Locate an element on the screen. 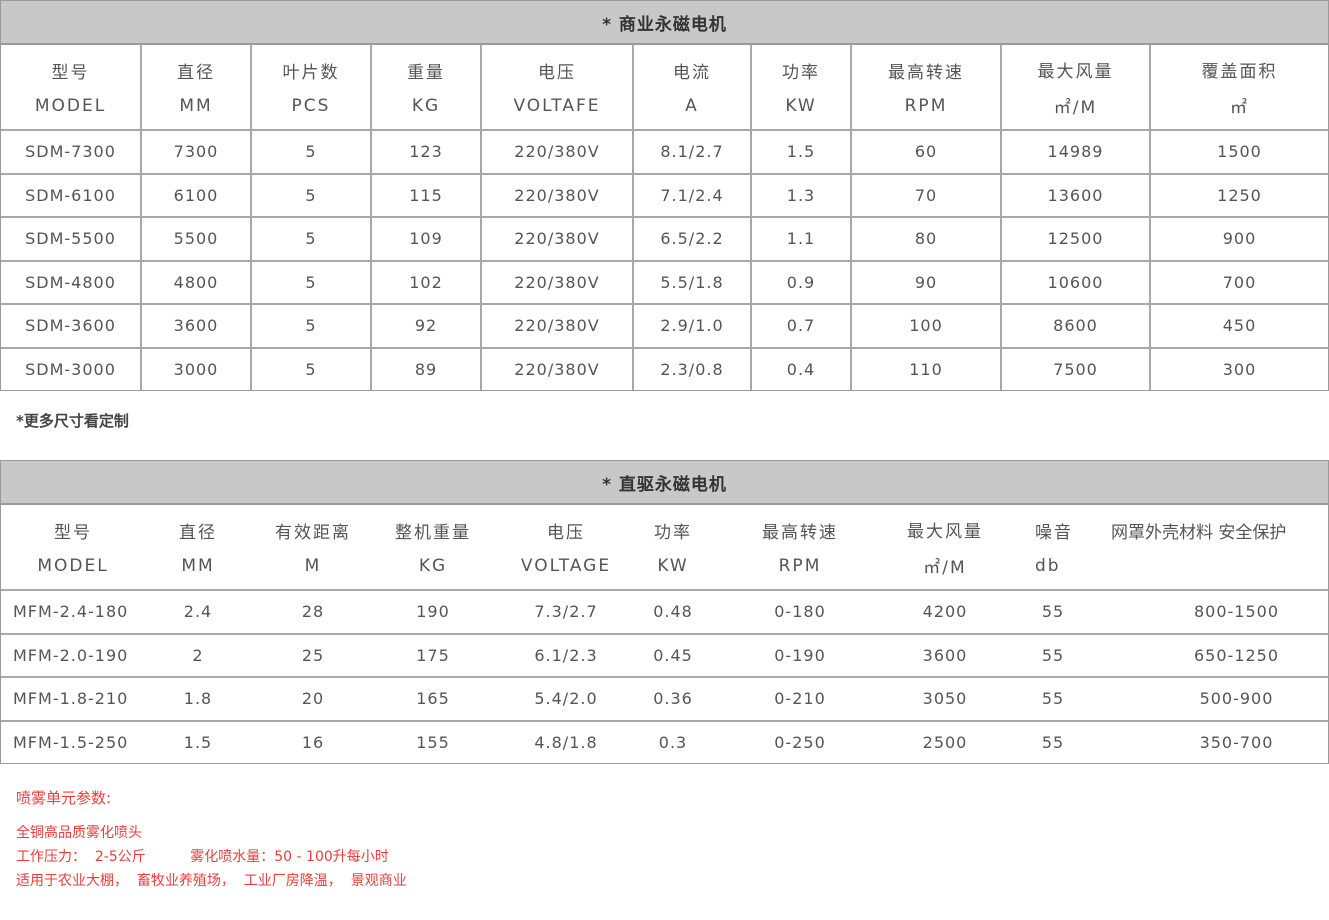  table-cell: 123 is located at coordinates (427, 152).